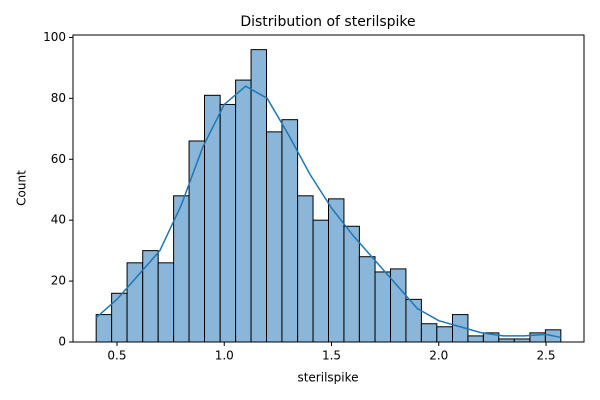  What do you see at coordinates (545, 356) in the screenshot?
I see `x-tick-label: 2.5` at bounding box center [545, 356].